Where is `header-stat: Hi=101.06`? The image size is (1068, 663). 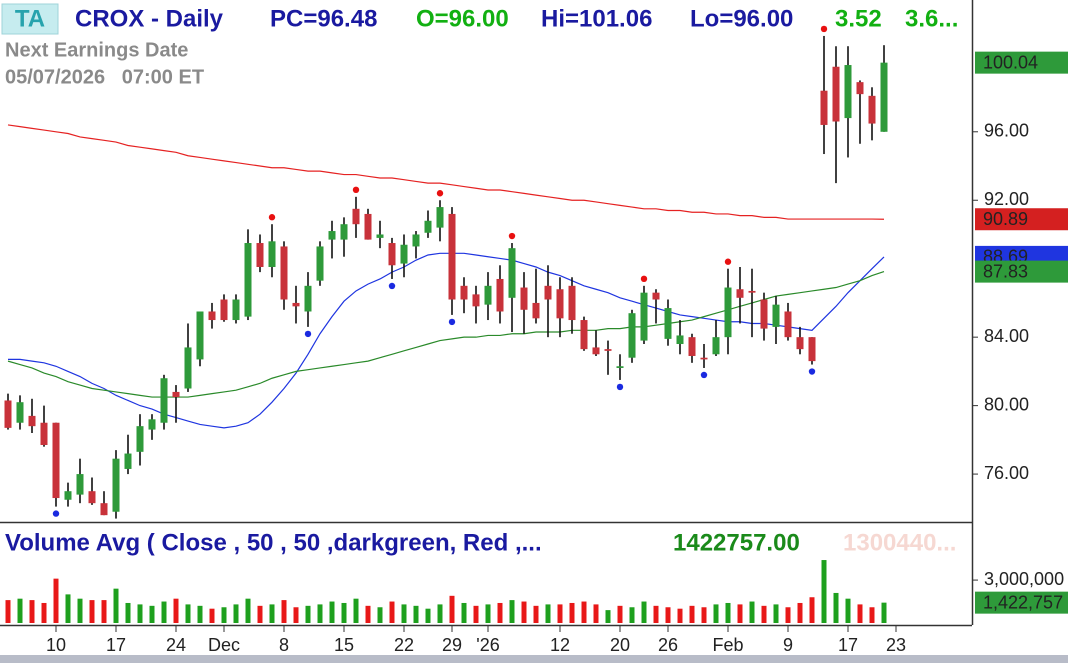
header-stat: Hi=101.06 is located at coordinates (596, 18).